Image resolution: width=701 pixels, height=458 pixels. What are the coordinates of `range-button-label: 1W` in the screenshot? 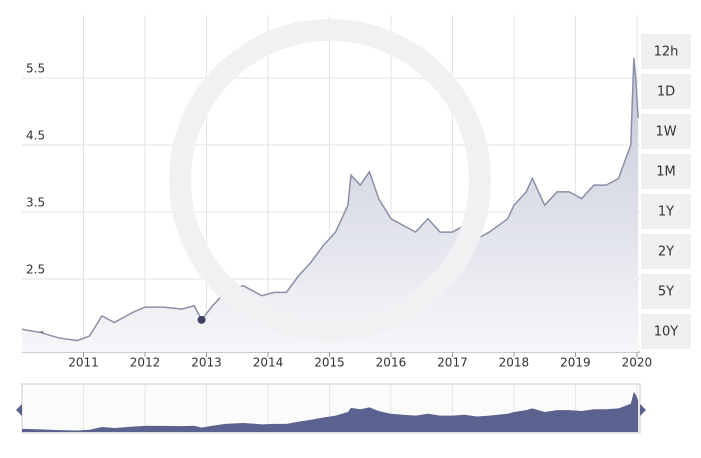 It's located at (665, 132).